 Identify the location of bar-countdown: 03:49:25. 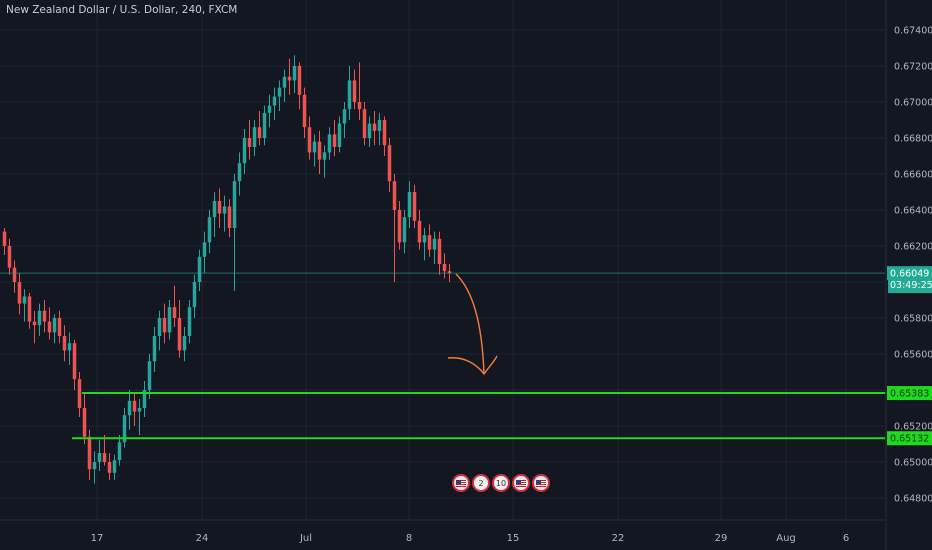
(910, 286).